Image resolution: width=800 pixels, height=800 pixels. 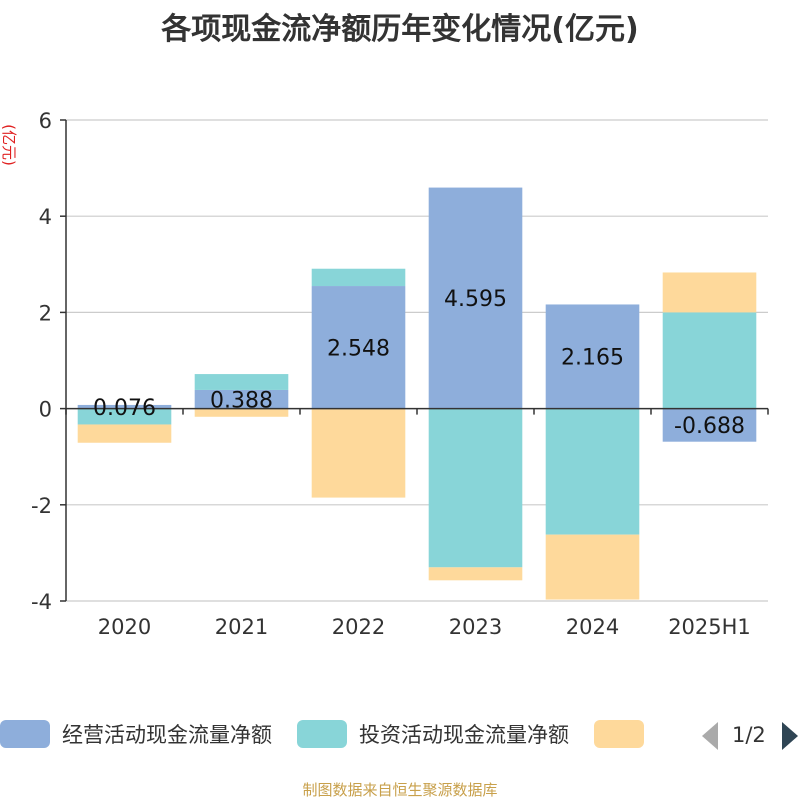 I want to click on legend-item-2: 投资活动现金流量净额, so click(x=433, y=734).